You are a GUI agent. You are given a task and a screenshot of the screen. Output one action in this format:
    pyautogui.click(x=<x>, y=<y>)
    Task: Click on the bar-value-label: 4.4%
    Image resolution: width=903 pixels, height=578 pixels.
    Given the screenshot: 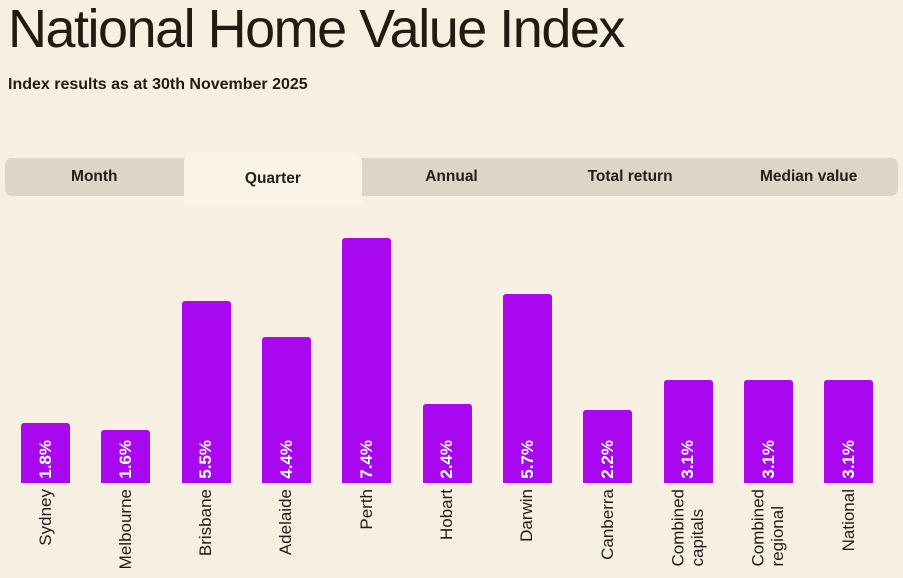 What is the action you would take?
    pyautogui.click(x=286, y=459)
    